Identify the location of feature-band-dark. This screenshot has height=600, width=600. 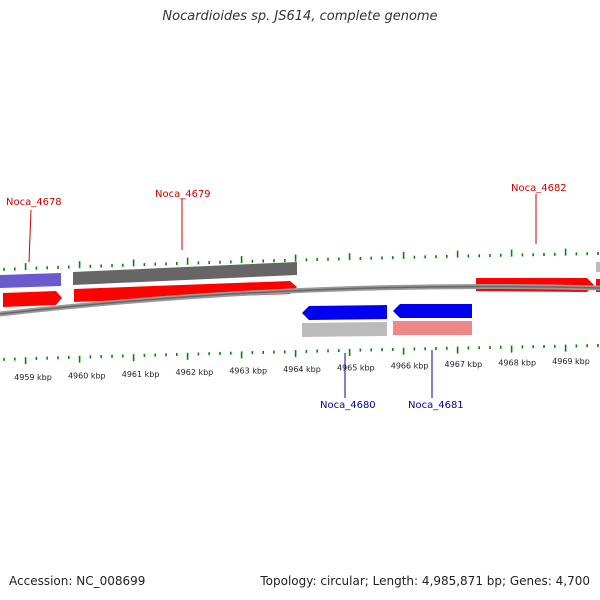
(185, 273).